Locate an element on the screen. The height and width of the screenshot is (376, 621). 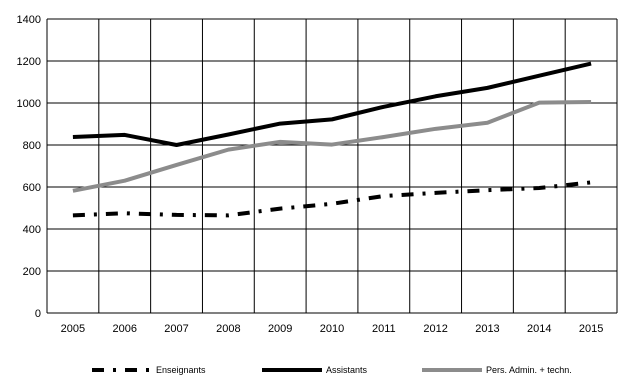
x-tick-label: 2011 is located at coordinates (384, 329).